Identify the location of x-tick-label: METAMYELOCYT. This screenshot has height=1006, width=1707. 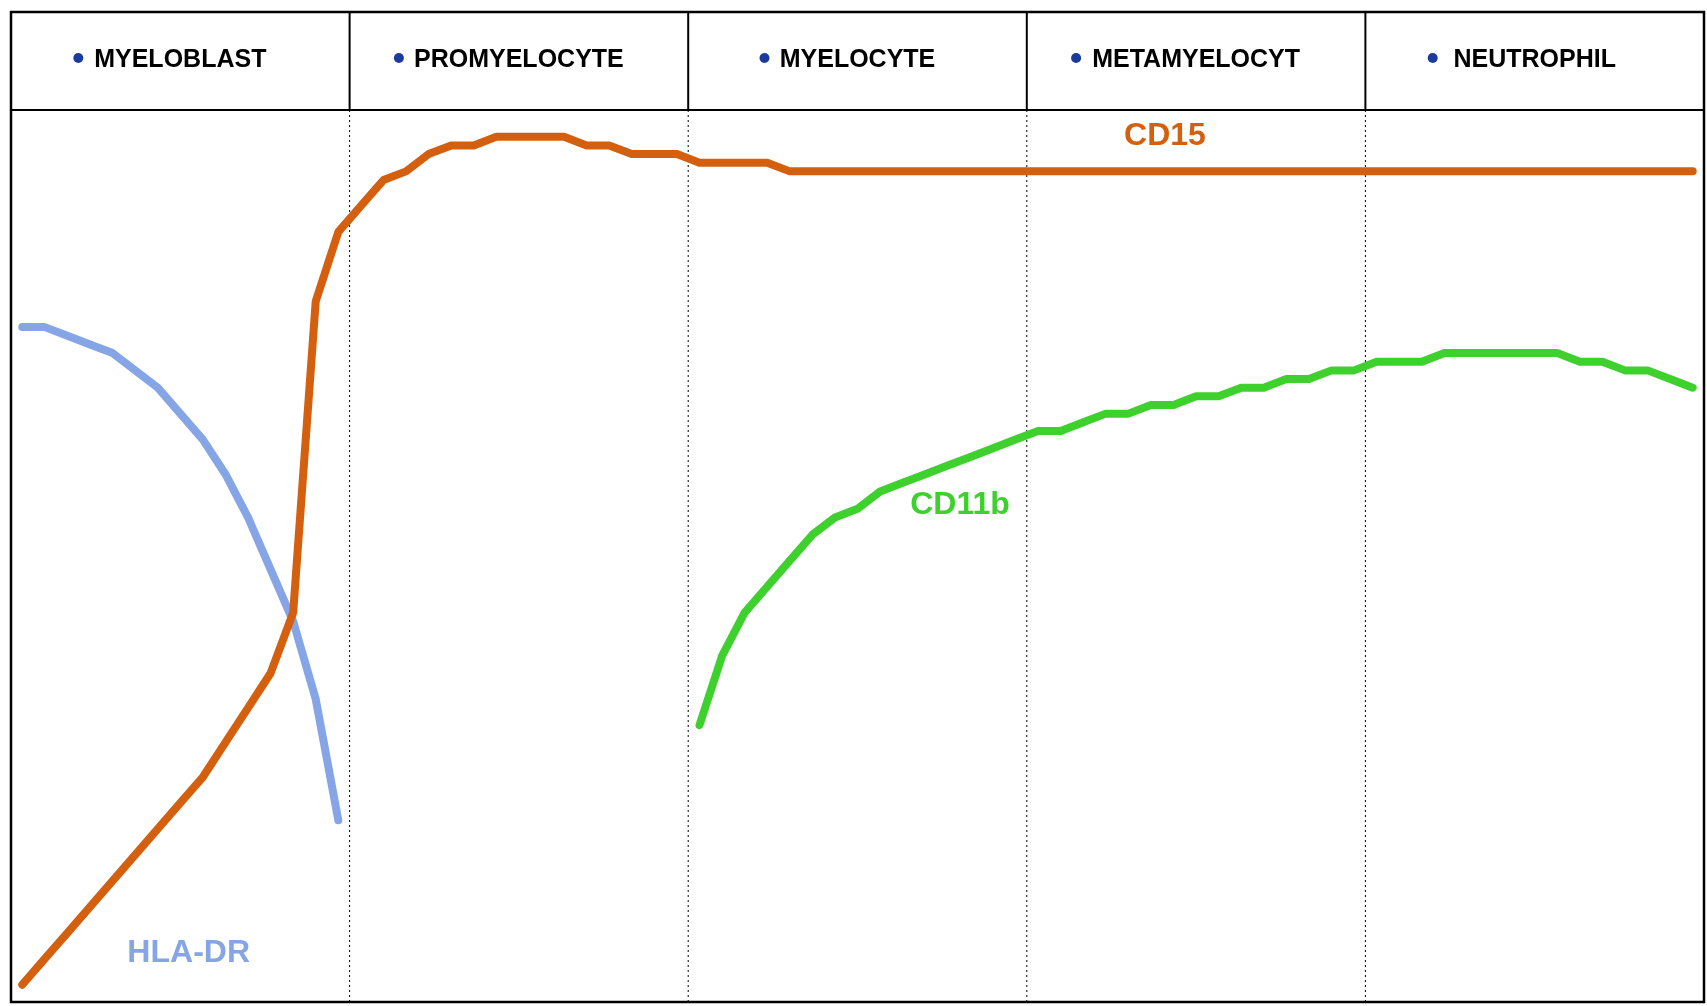
(1196, 58).